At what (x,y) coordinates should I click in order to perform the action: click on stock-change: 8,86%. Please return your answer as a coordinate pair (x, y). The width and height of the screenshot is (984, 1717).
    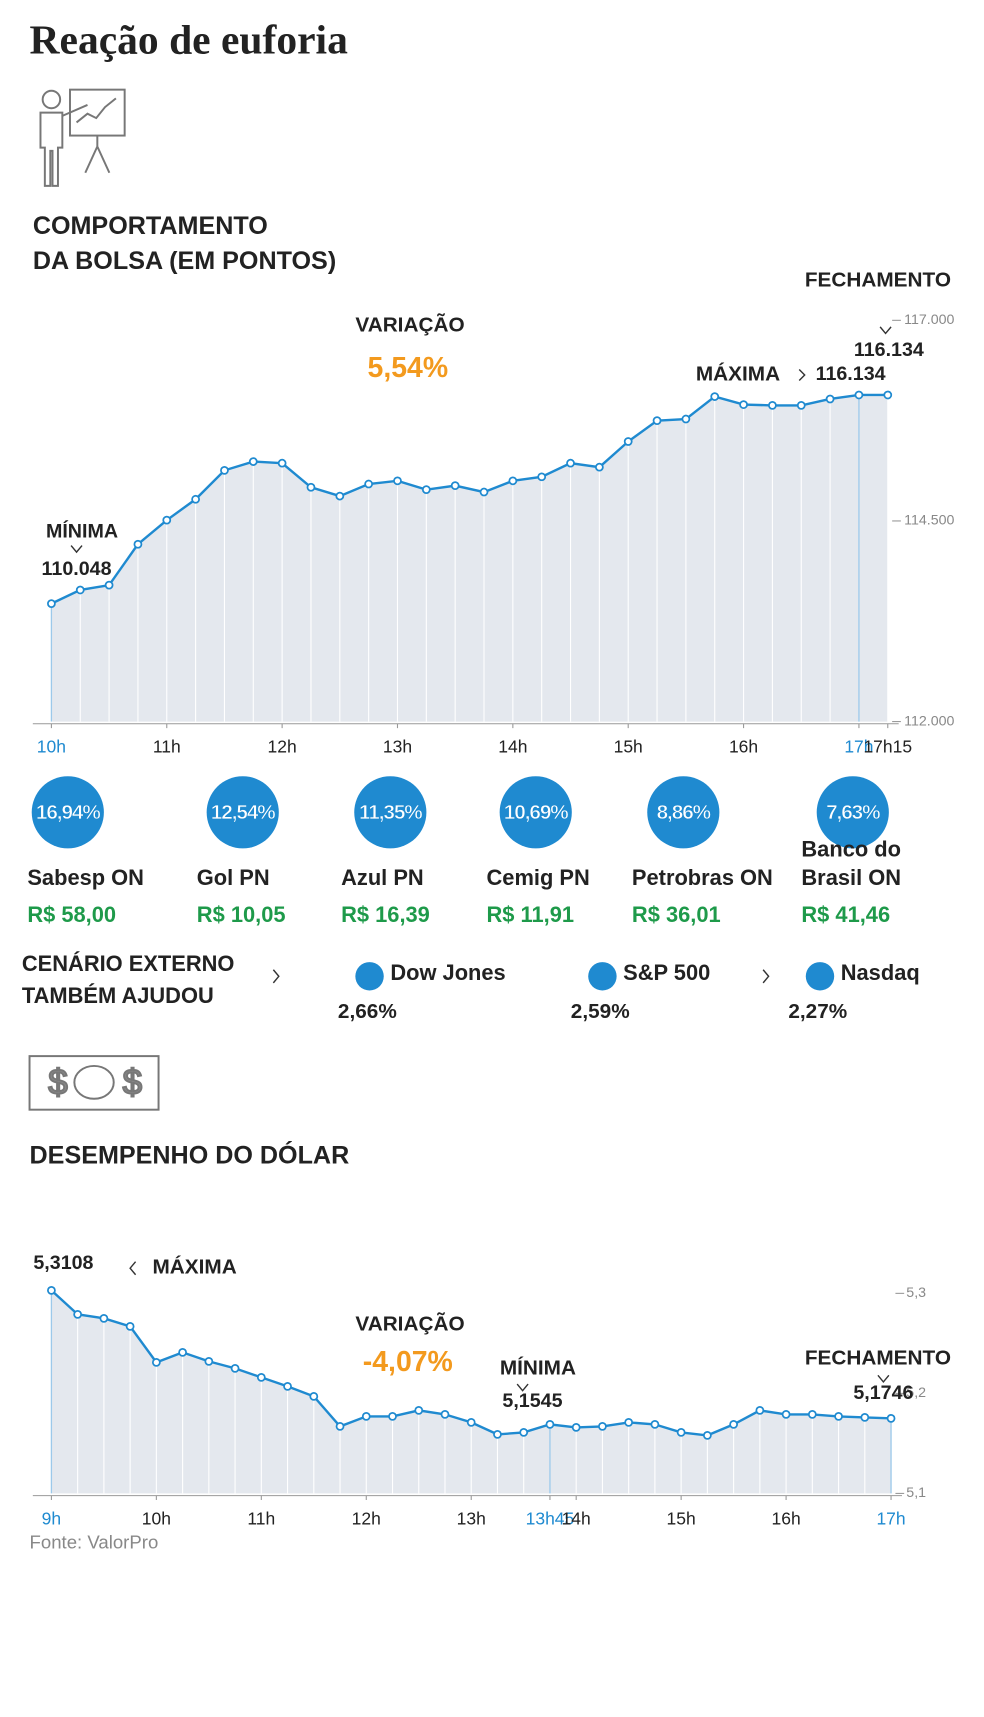
    Looking at the image, I should click on (684, 812).